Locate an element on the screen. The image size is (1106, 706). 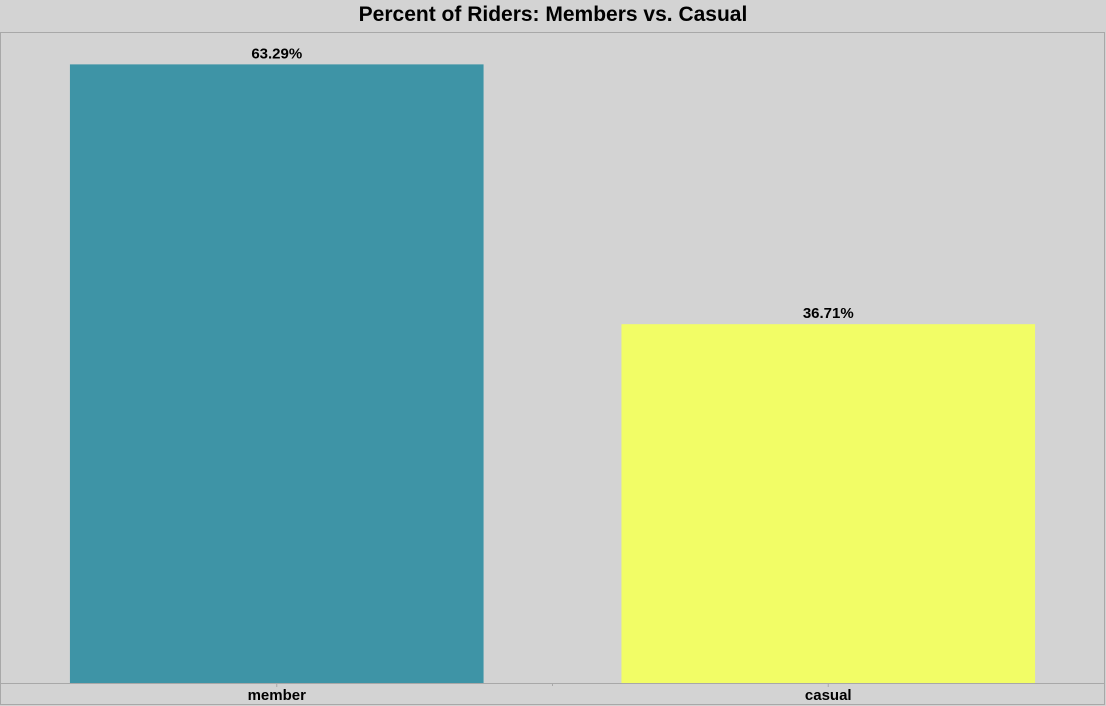
bar-value-label-member: 63.29% is located at coordinates (276, 53).